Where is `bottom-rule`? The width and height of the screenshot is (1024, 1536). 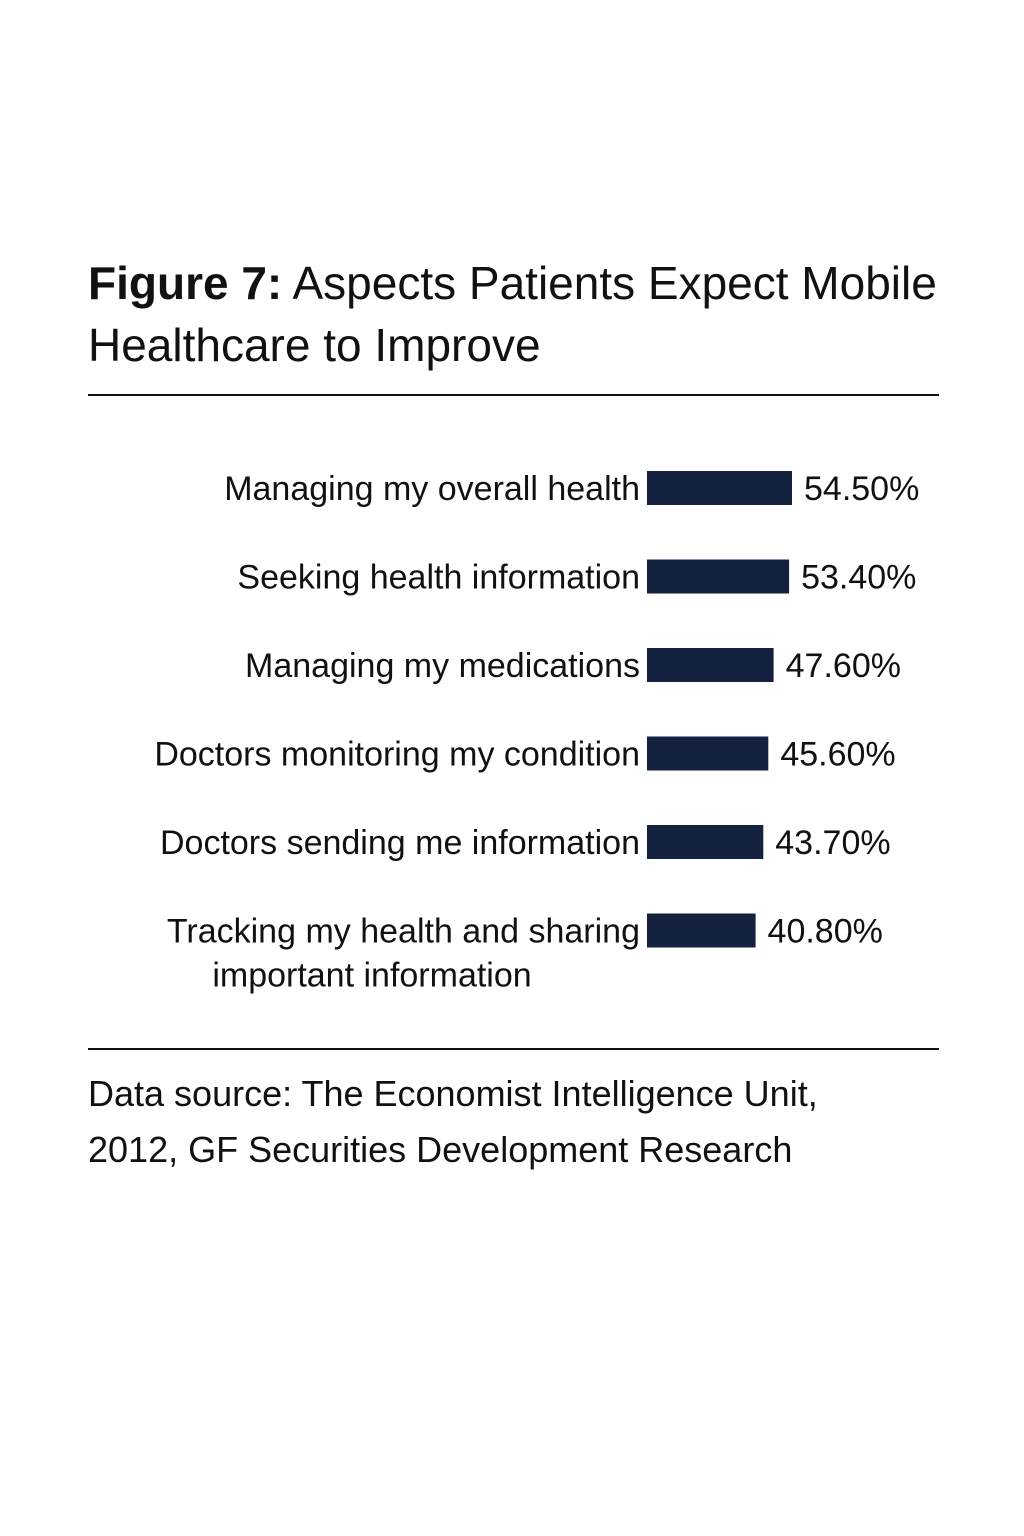
bottom-rule is located at coordinates (513, 1049).